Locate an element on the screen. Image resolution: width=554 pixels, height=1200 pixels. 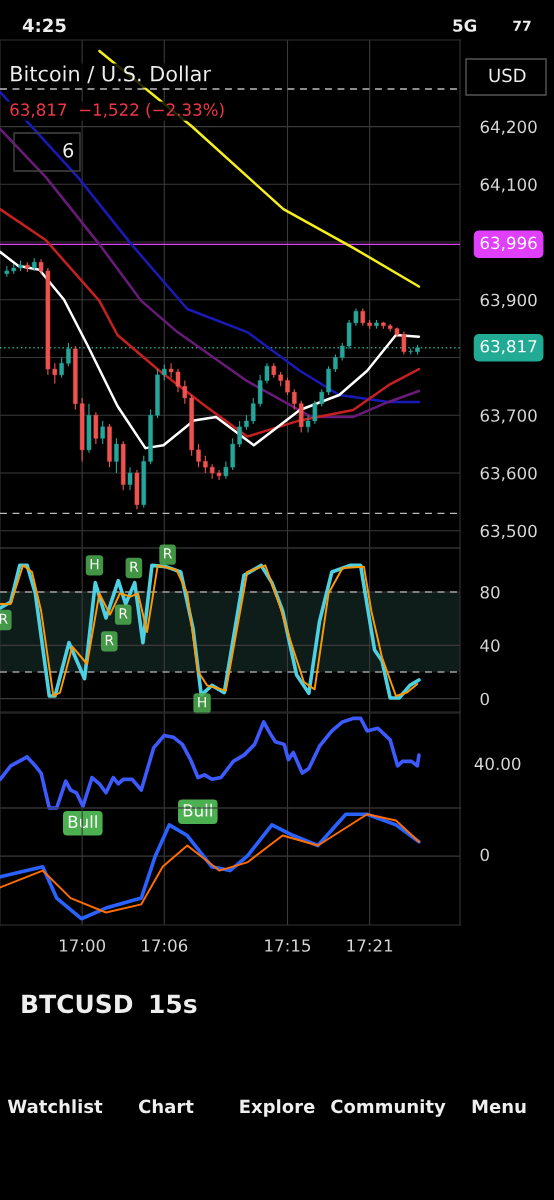
text: 5G is located at coordinates (465, 25).